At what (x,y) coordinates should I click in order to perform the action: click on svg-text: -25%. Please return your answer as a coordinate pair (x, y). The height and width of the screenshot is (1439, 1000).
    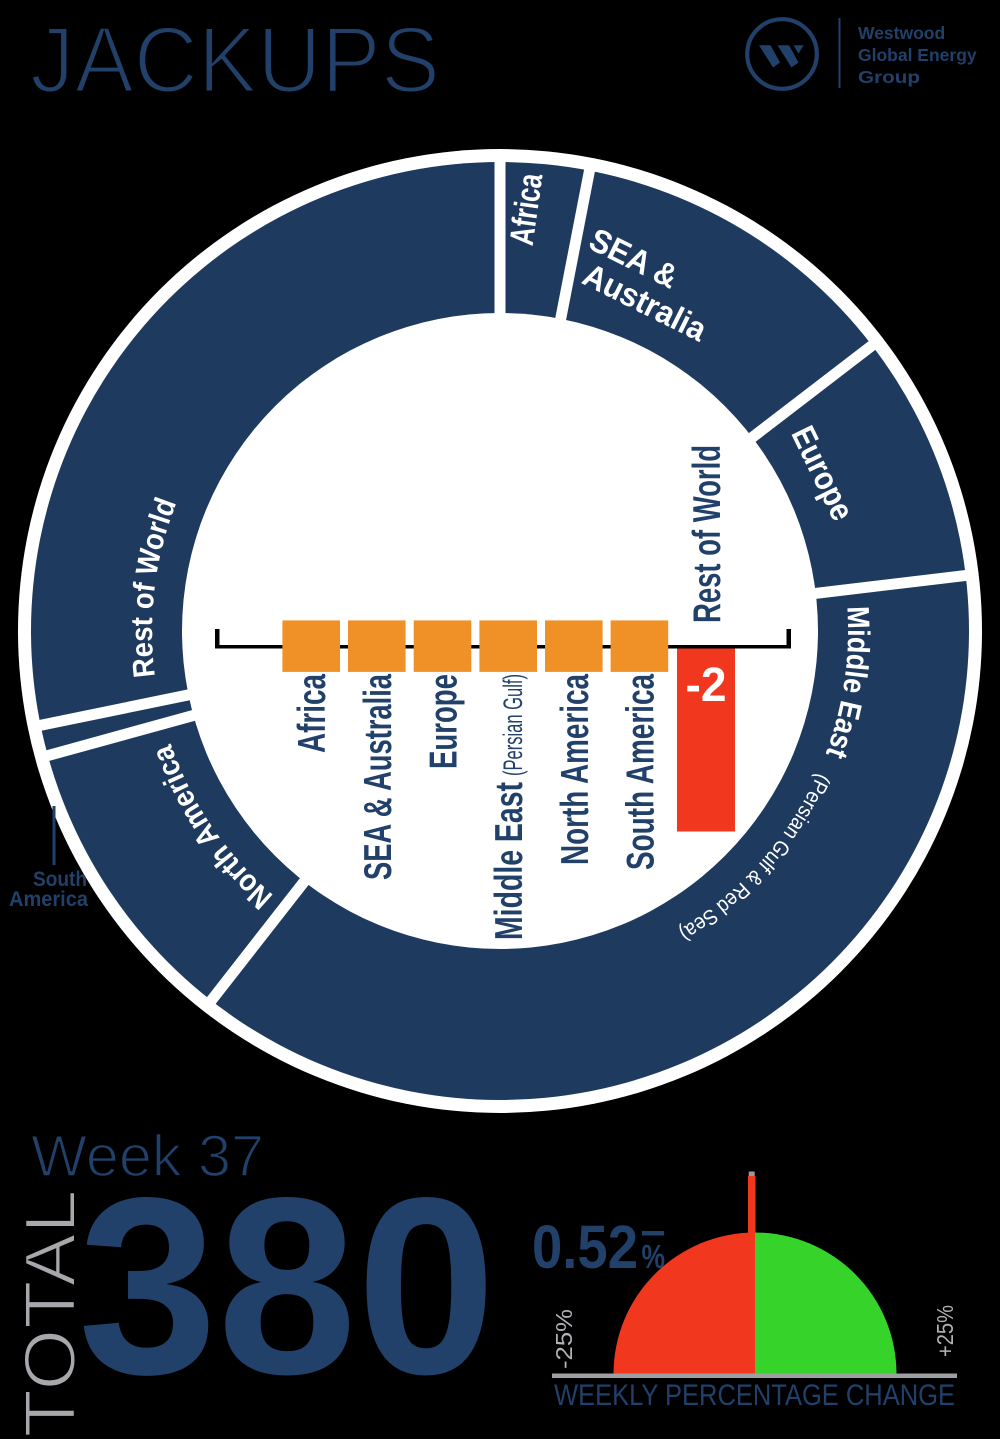
    Looking at the image, I should click on (564, 1339).